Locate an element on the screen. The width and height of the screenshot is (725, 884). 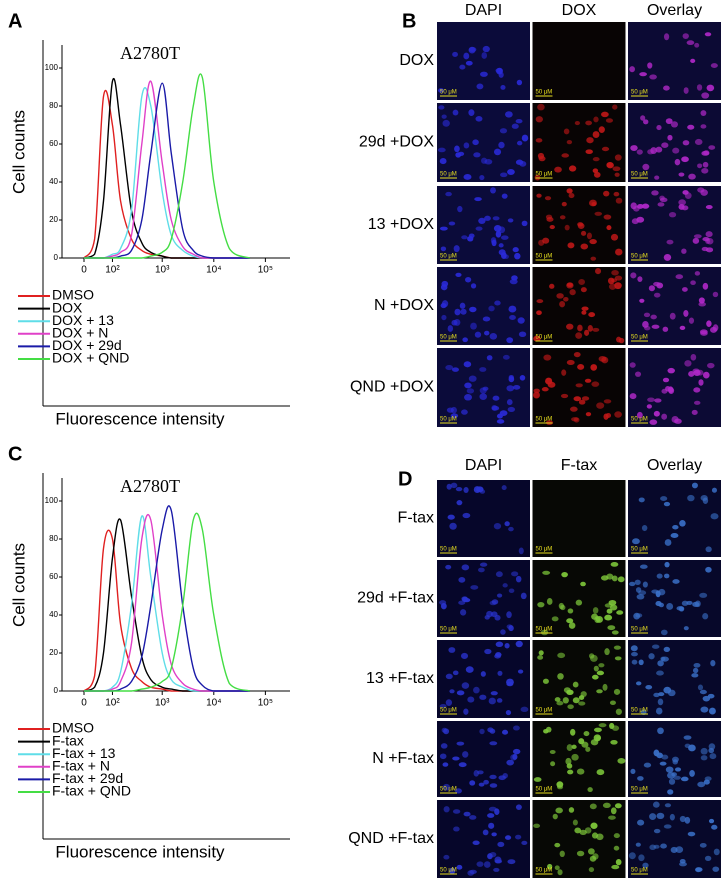
legend-label: F-tax + QND is located at coordinates (91, 791).